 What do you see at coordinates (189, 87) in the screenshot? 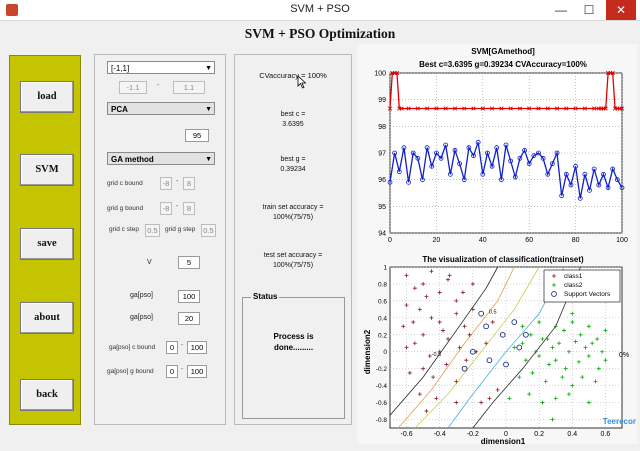
I see `range-high-field: 1.1` at bounding box center [189, 87].